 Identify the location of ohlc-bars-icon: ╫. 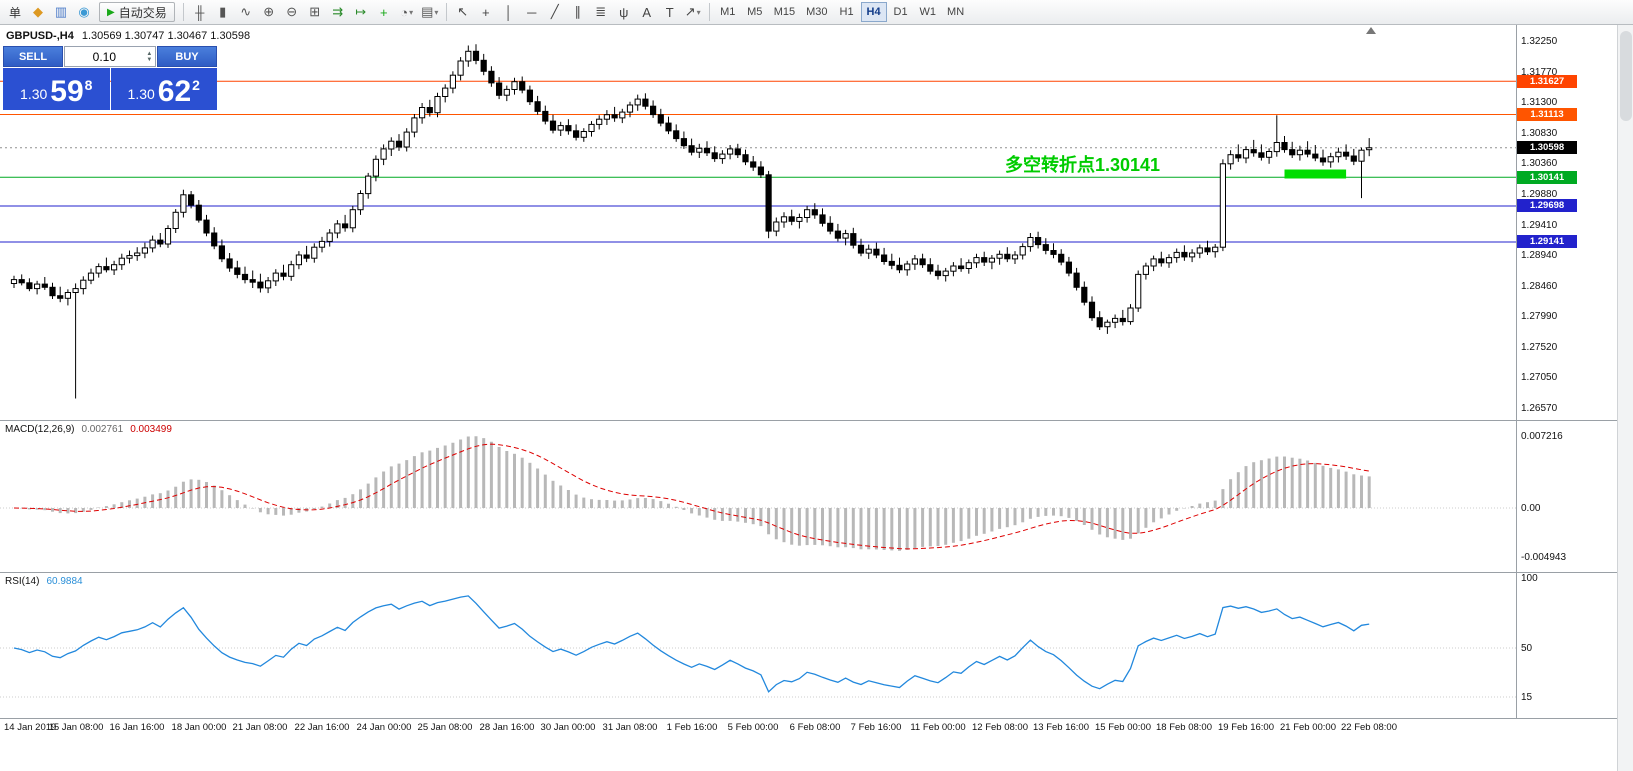
(200, 12).